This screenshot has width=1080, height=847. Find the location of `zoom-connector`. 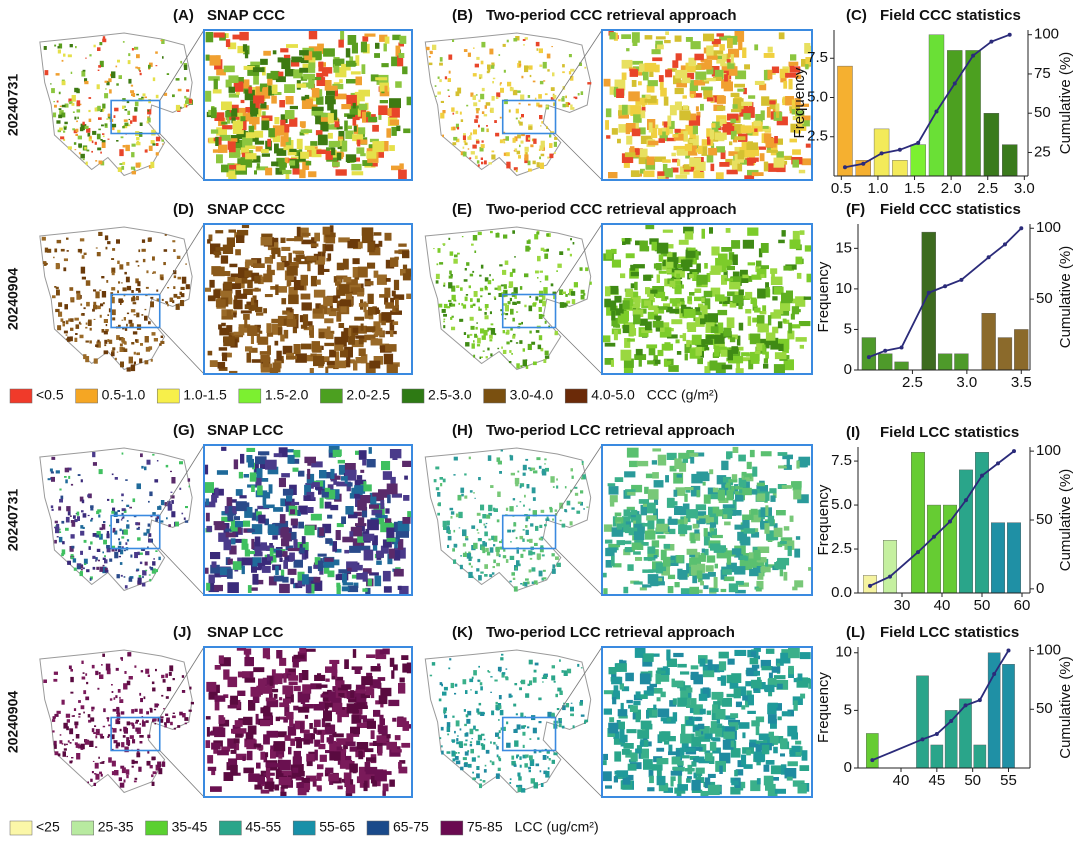

zoom-connector is located at coordinates (182, 259).